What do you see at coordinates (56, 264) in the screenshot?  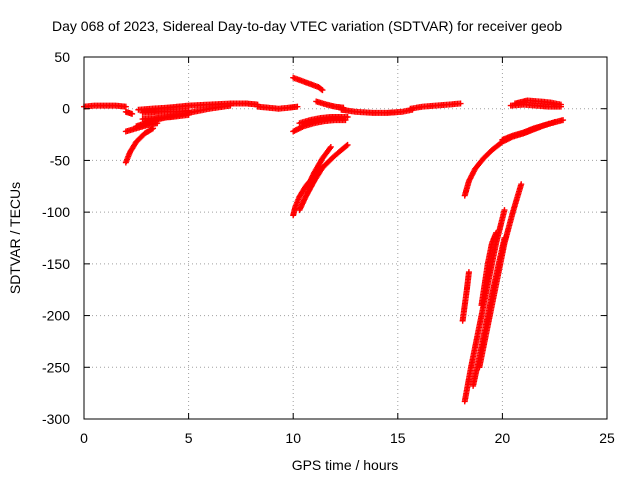 I see `y-tick-label: -150` at bounding box center [56, 264].